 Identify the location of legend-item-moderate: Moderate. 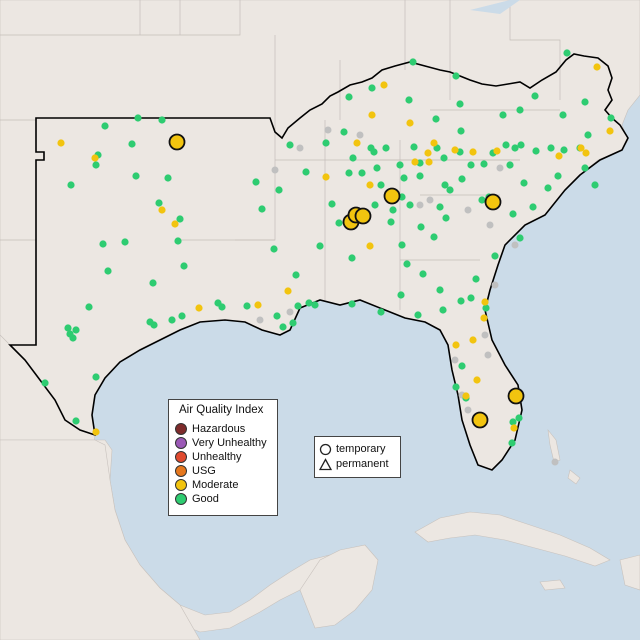
(206, 485).